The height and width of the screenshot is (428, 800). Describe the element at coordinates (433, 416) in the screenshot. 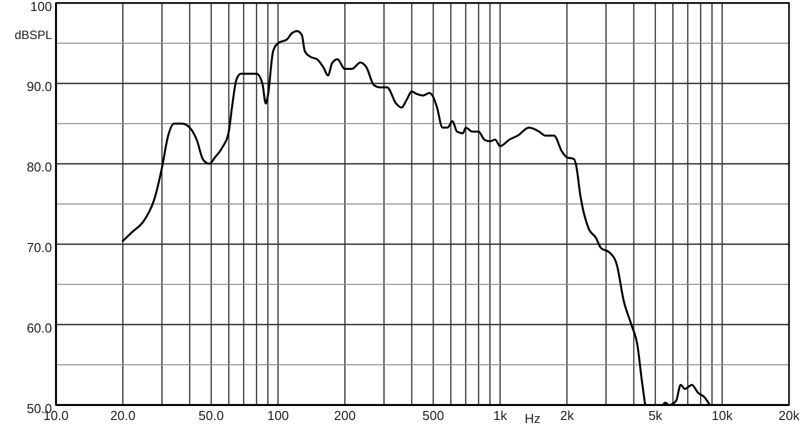

I see `x-tick-label: 500` at that location.